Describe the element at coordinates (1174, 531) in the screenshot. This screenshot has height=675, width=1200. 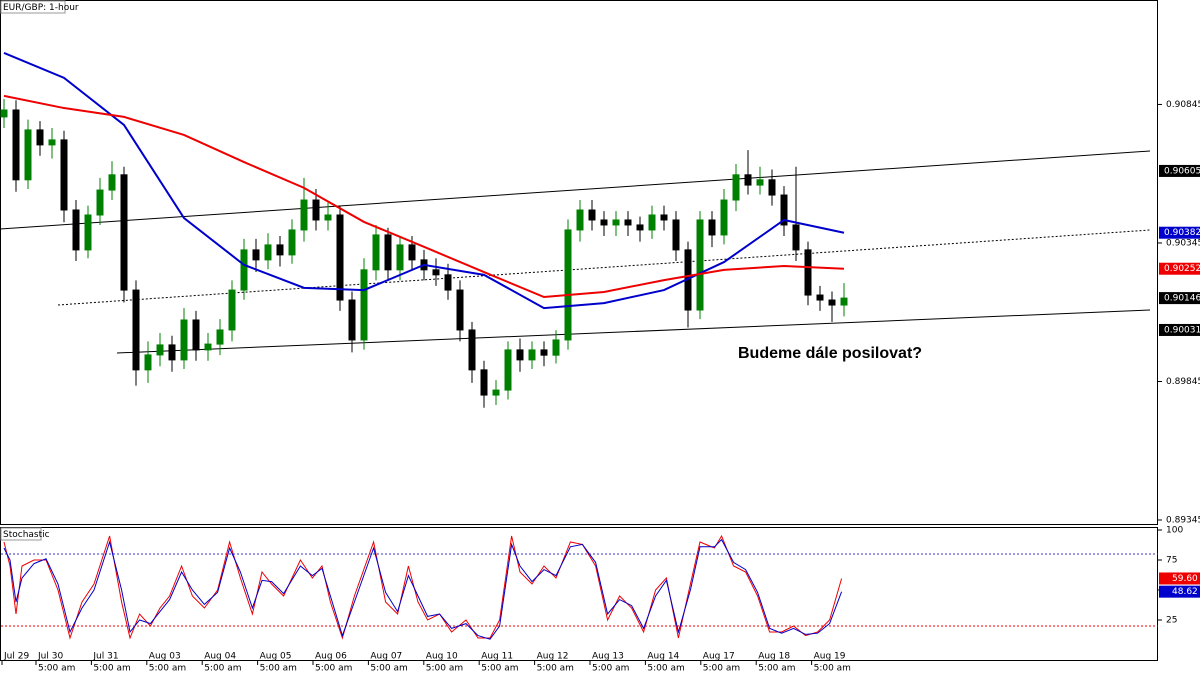
I see `y-tick-label: 100` at that location.